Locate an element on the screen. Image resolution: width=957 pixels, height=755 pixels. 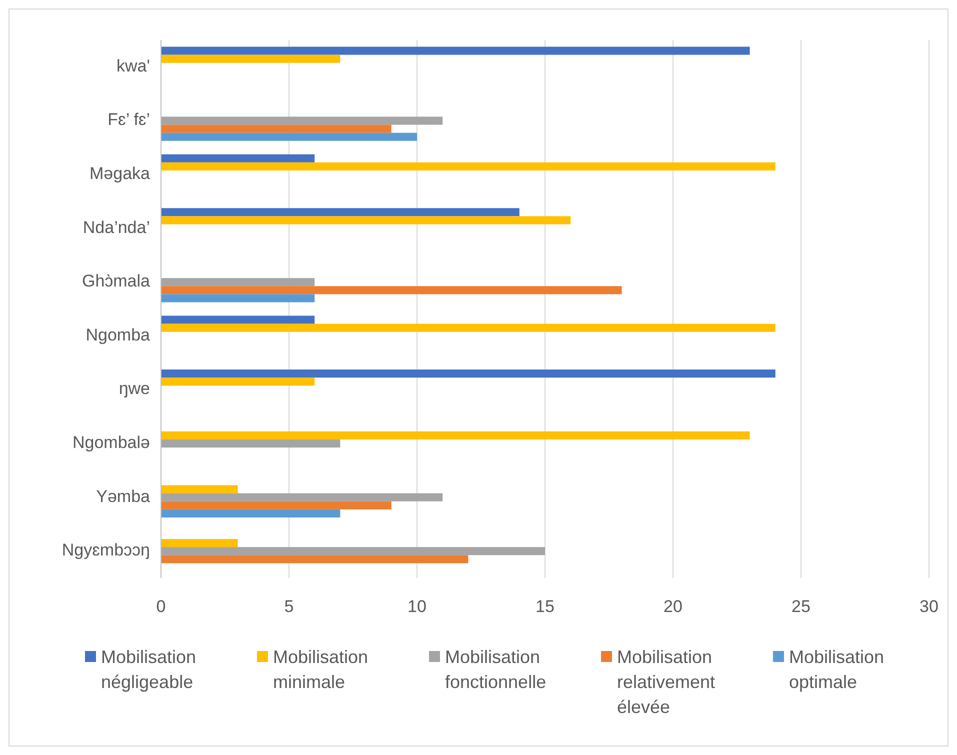
y-tick-label: kwa' is located at coordinates (133, 66).